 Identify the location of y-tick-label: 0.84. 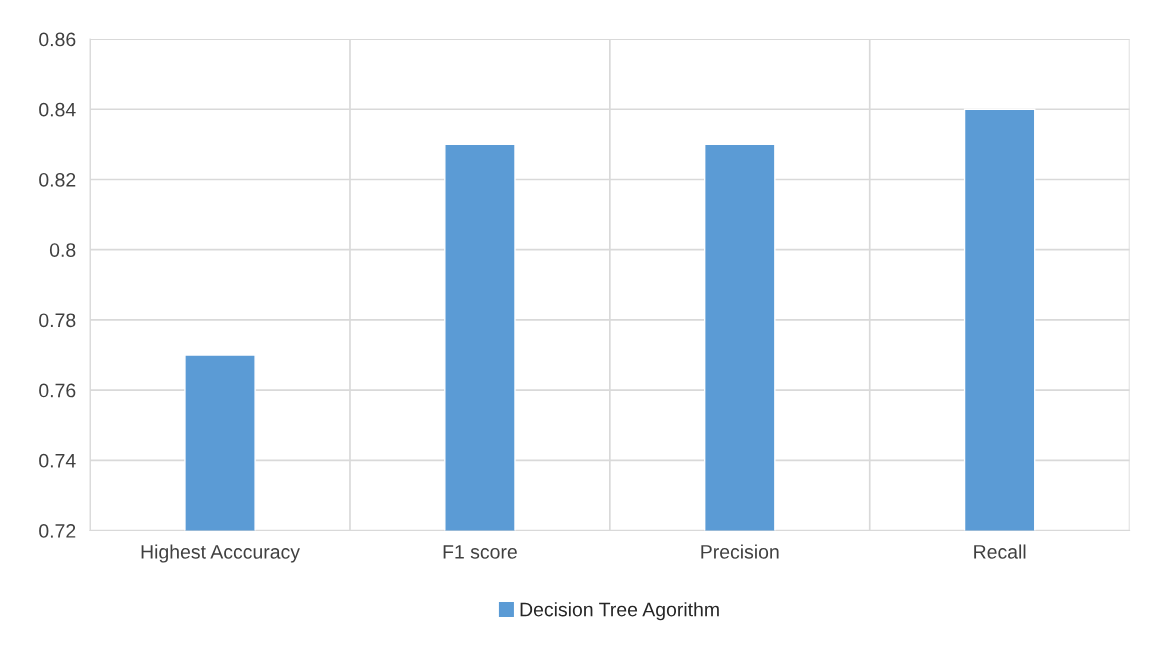
(57, 109).